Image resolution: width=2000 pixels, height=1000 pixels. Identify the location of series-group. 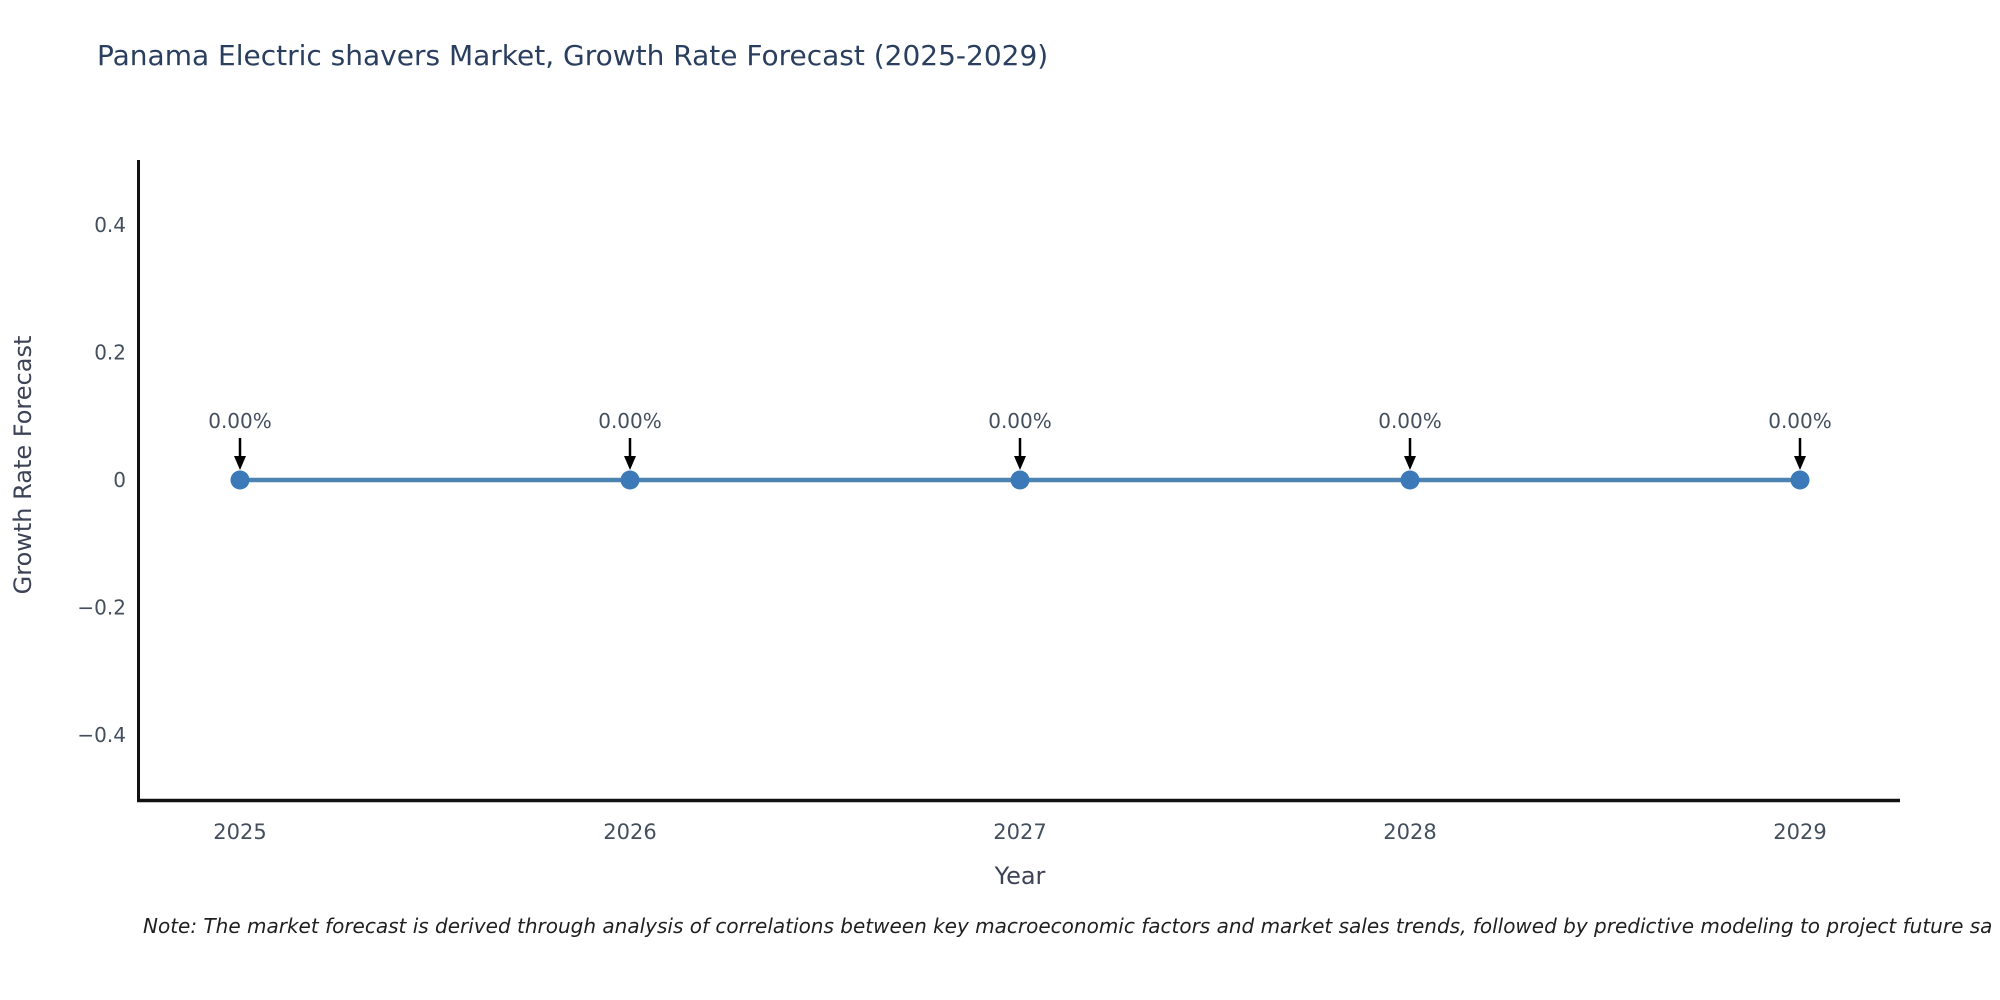
(1020, 480).